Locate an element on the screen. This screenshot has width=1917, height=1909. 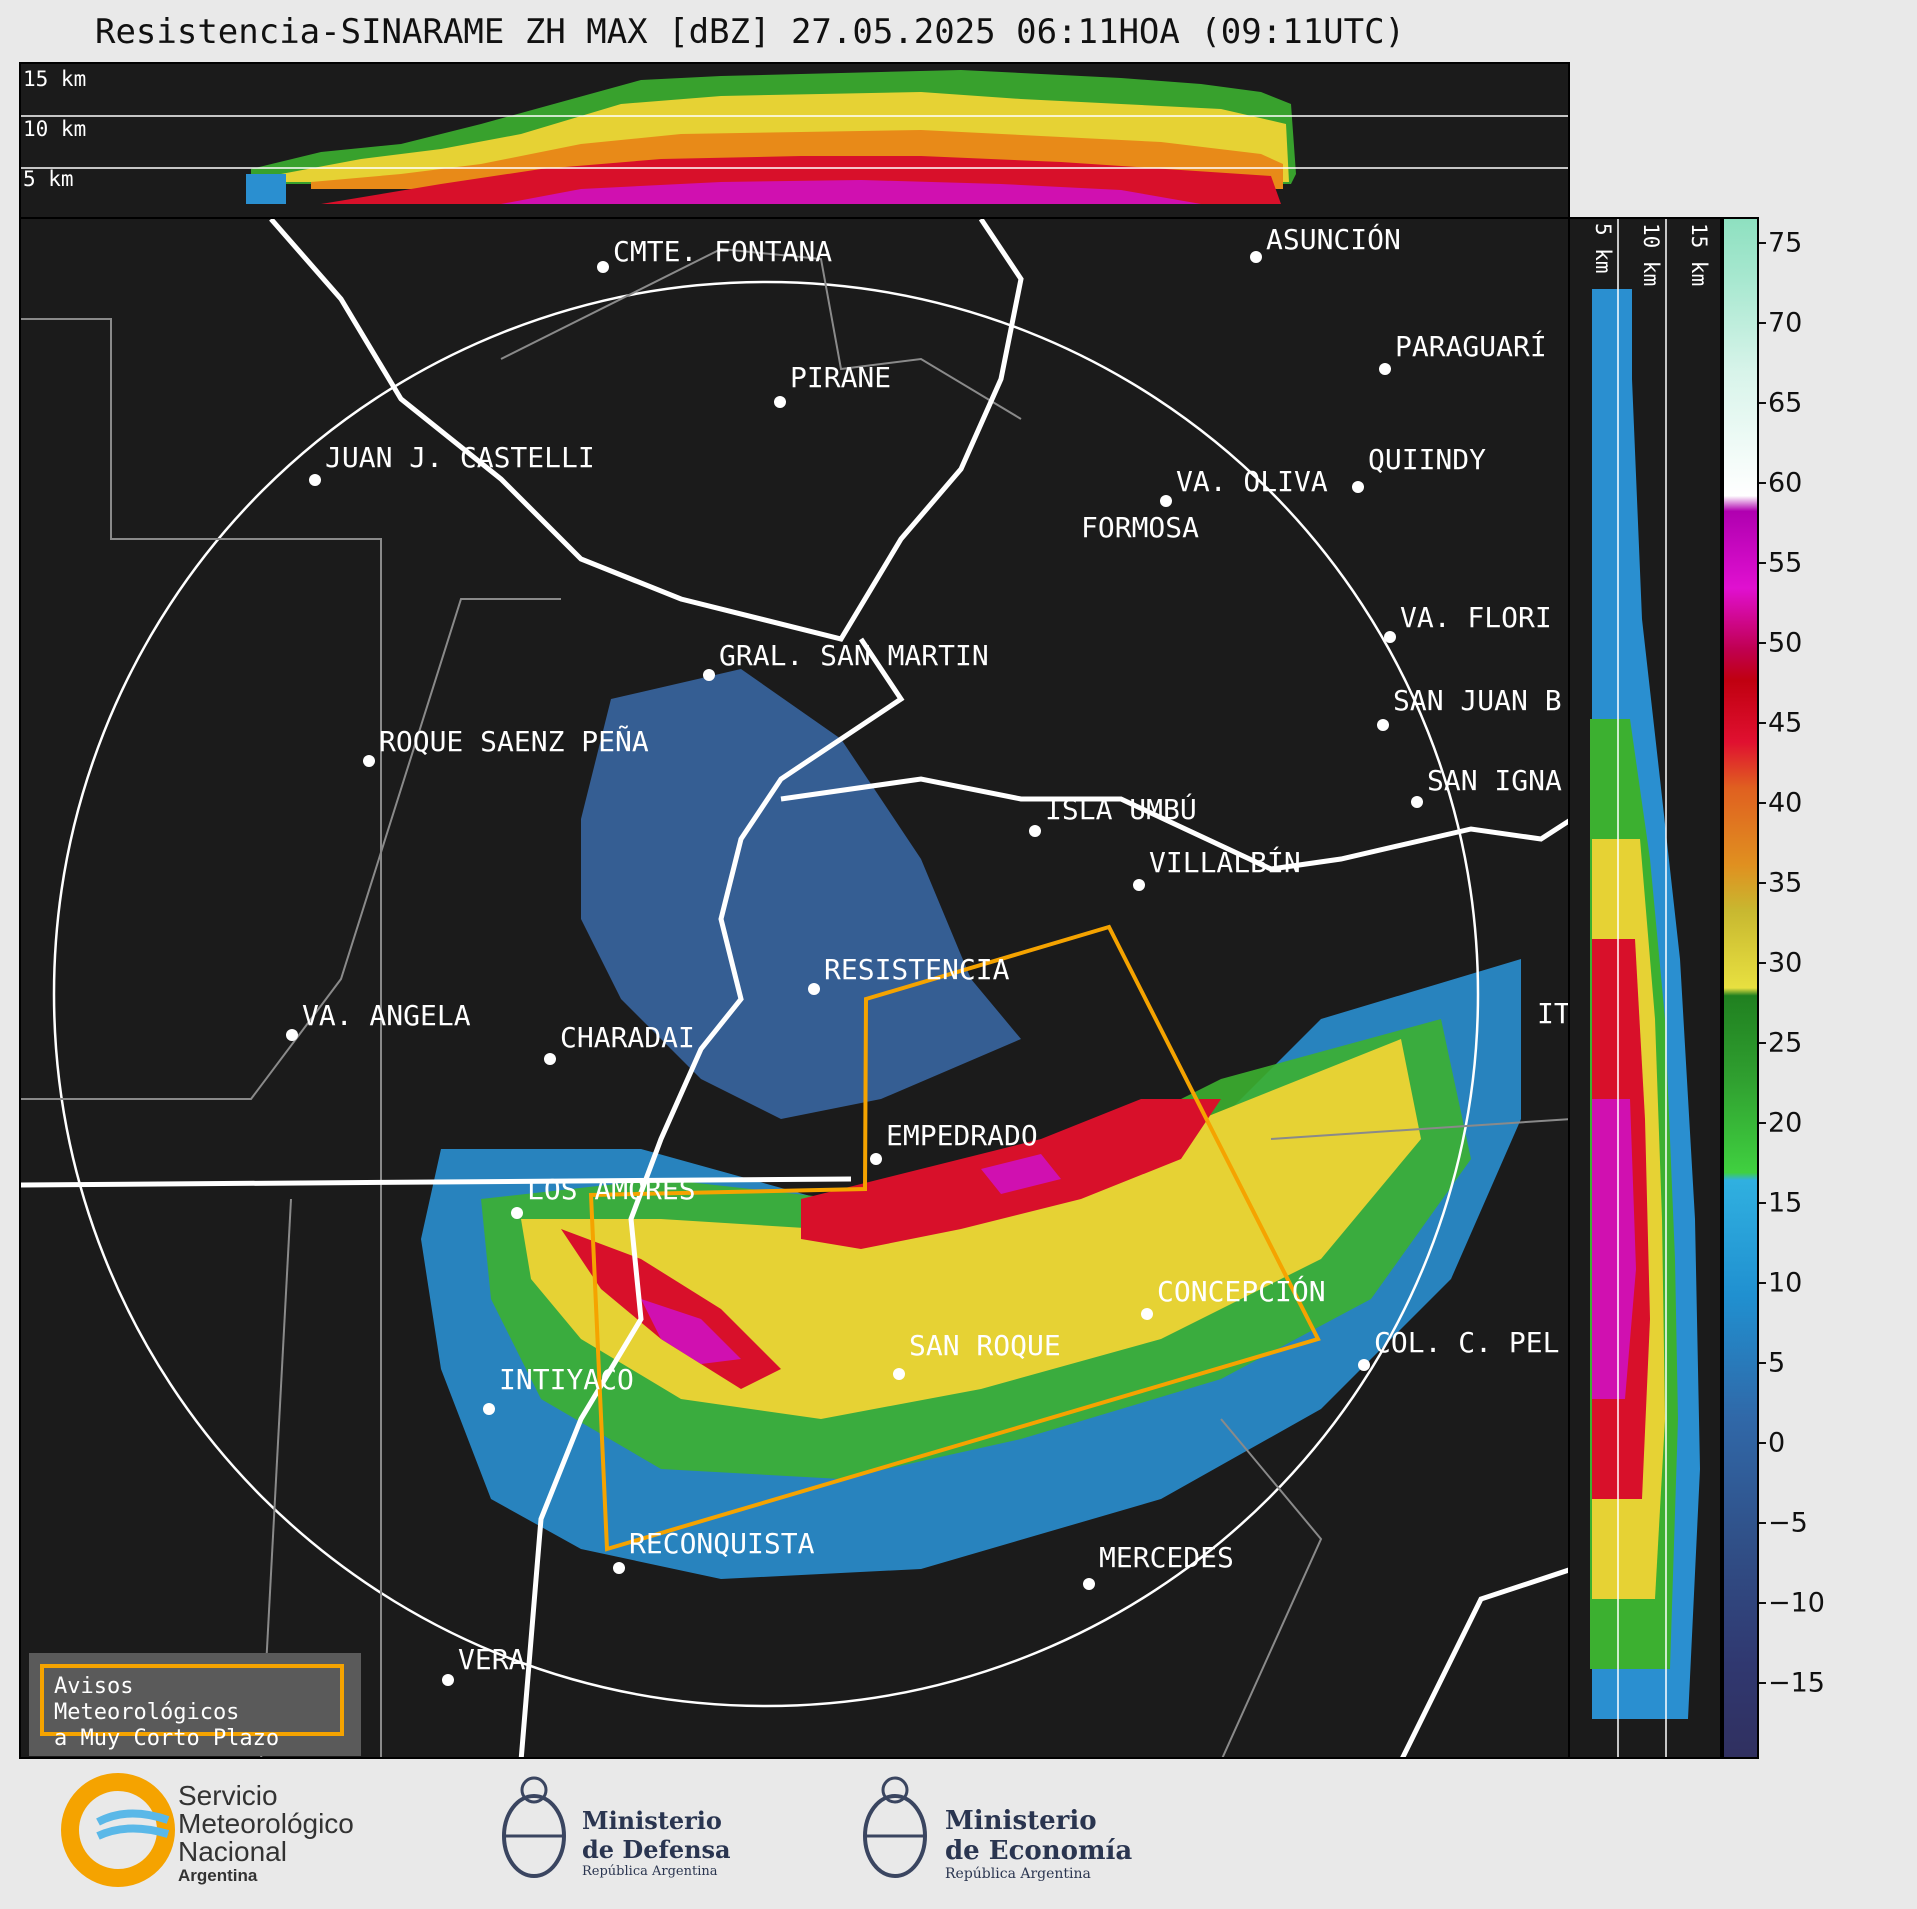
aviso-badge: Avisos Meteorológicos a Muy Corto Plazo is located at coordinates (195, 1704).